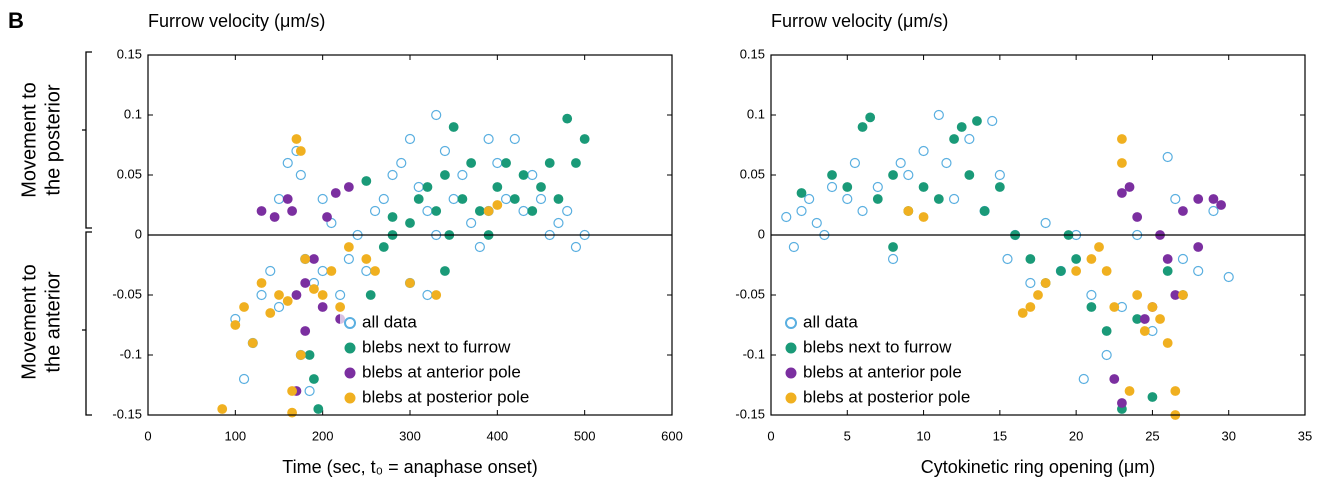 Image resolution: width=1331 pixels, height=493 pixels. Describe the element at coordinates (133, 113) in the screenshot. I see `y-tick-label: 0.1` at that location.